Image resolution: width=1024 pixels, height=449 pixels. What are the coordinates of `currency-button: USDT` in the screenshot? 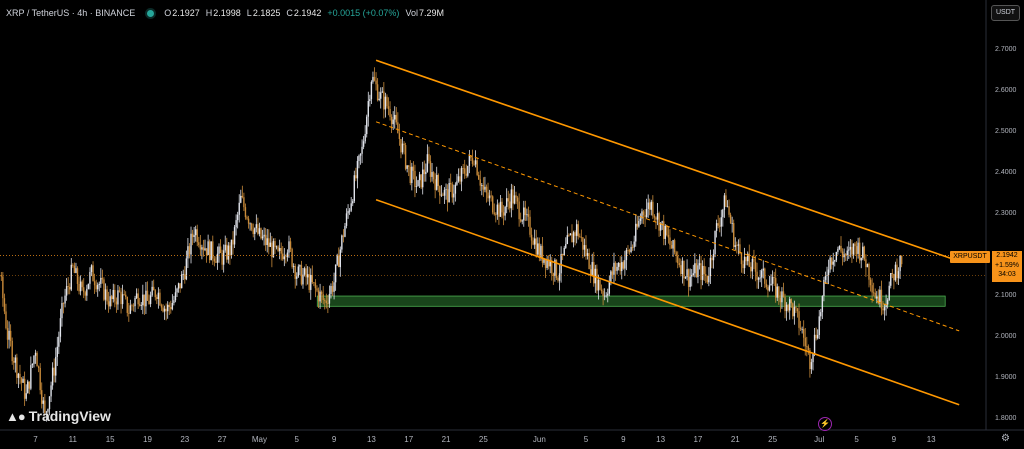 It's located at (1005, 13).